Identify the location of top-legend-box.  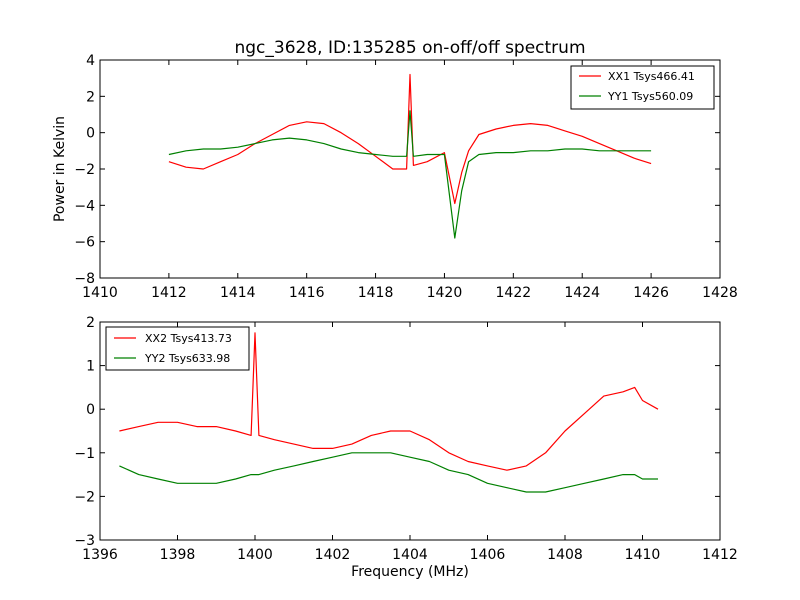
(642, 87).